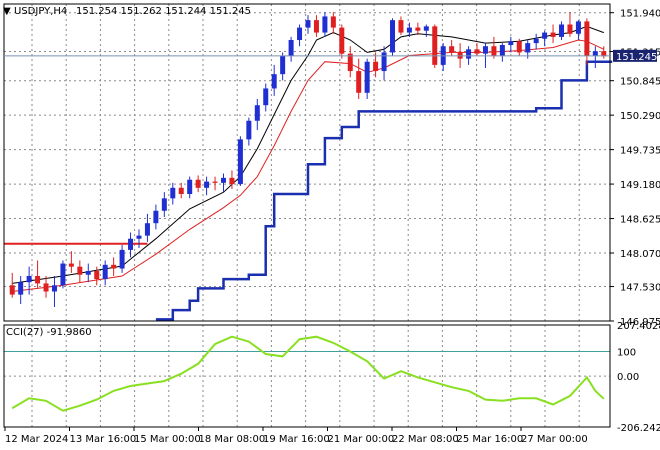 This screenshot has width=660, height=450. What do you see at coordinates (36, 439) in the screenshot?
I see `time-tick-label: 12 Mar 2024` at bounding box center [36, 439].